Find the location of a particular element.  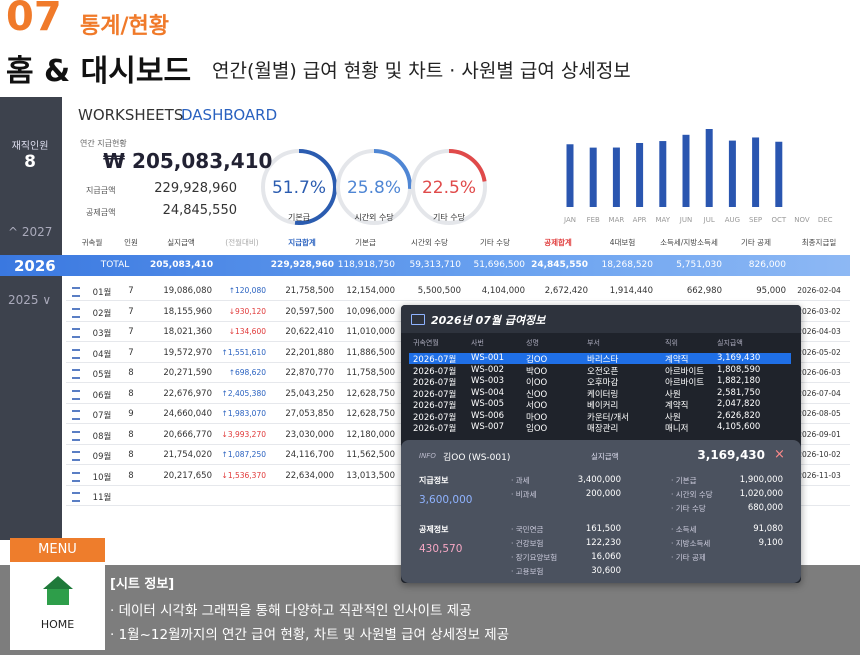

popup-cell: 카운터/개서 is located at coordinates (608, 417).